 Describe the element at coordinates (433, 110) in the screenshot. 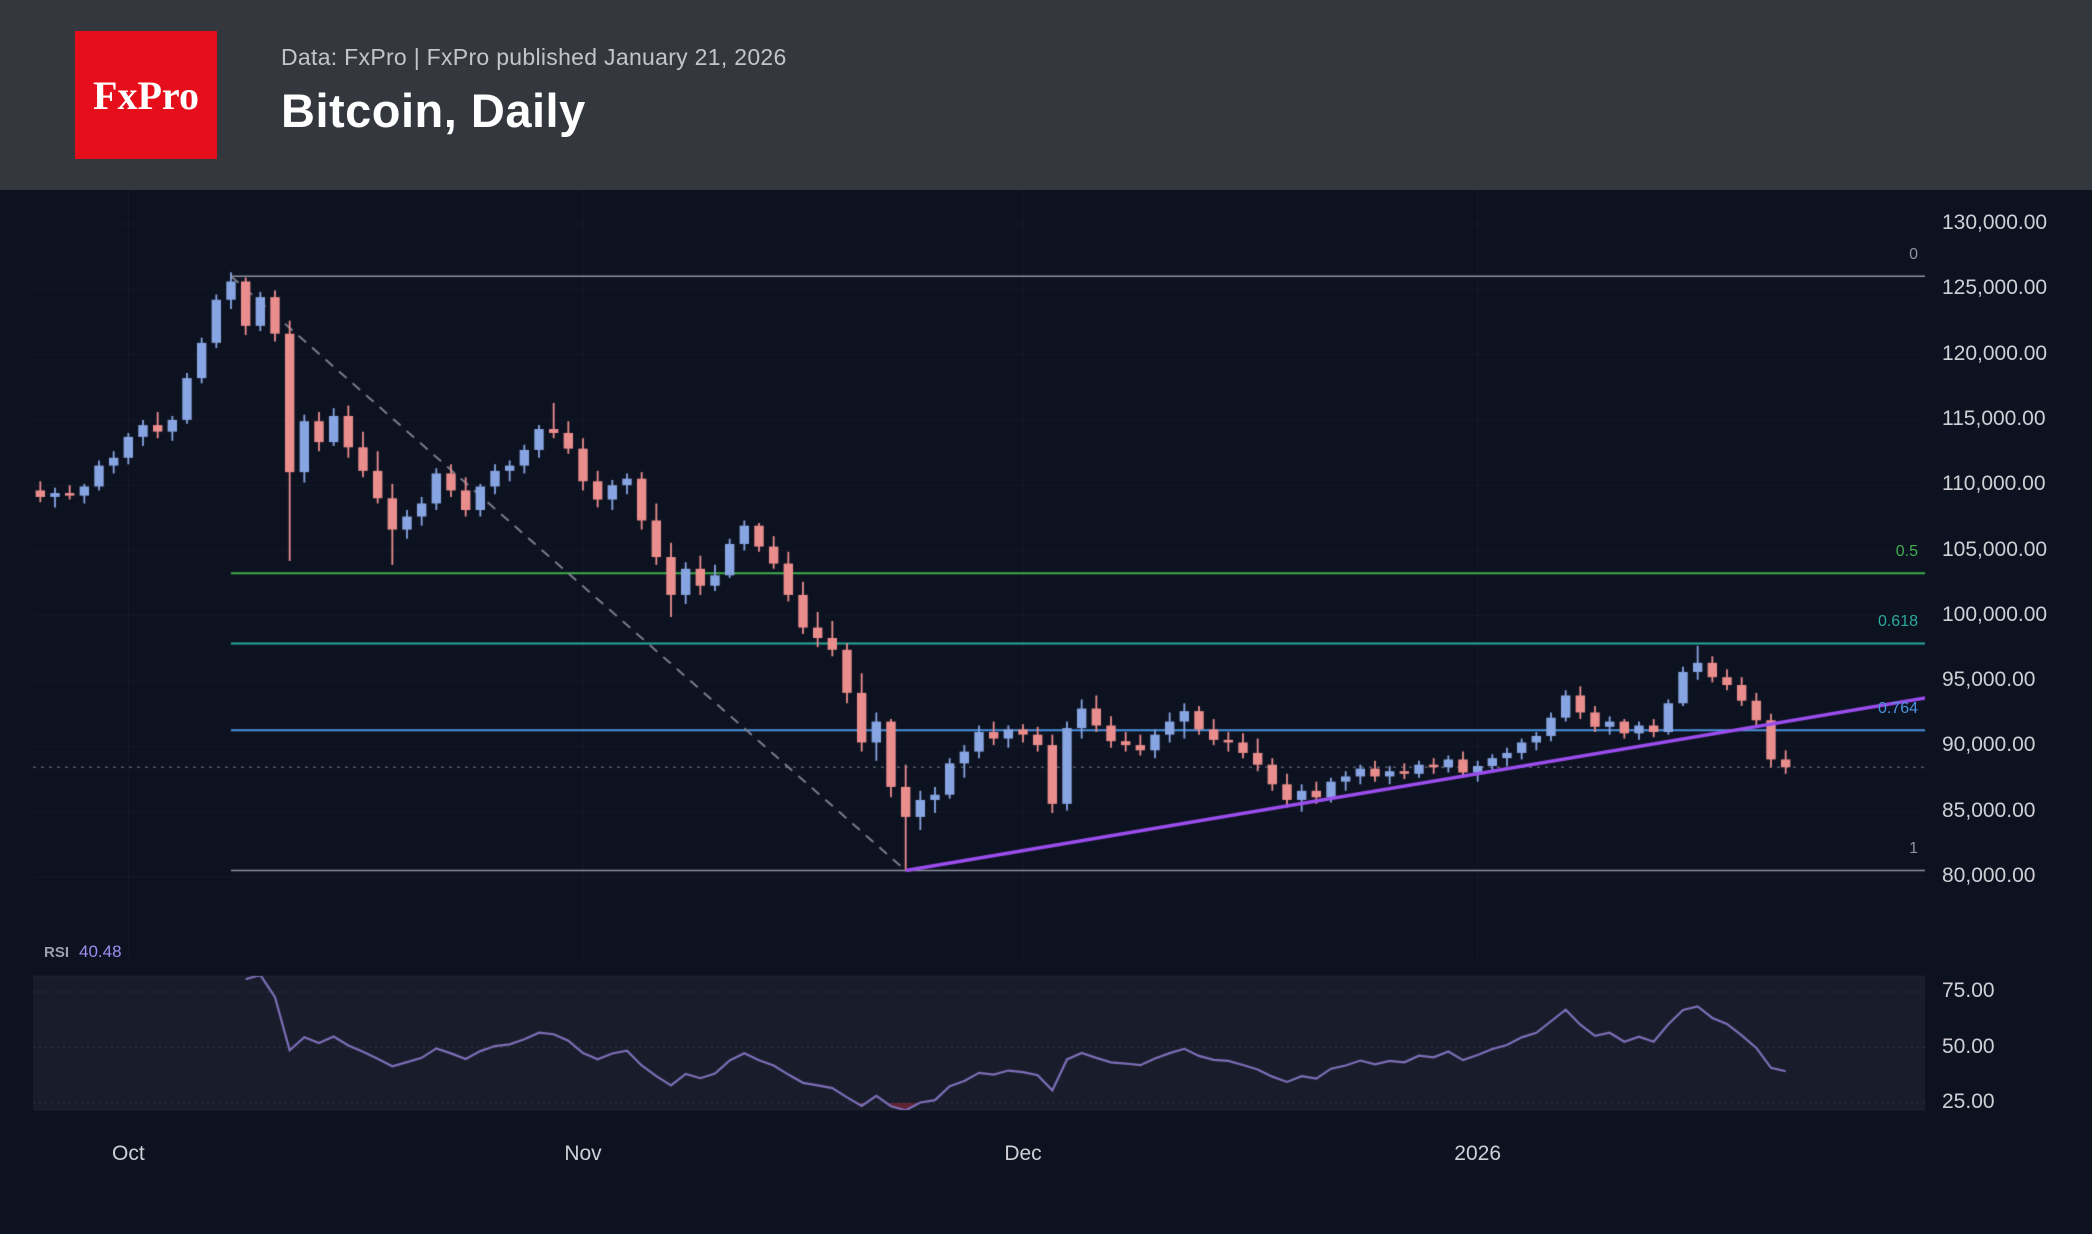

I see `chart-title: Bitcoin, Daily` at that location.